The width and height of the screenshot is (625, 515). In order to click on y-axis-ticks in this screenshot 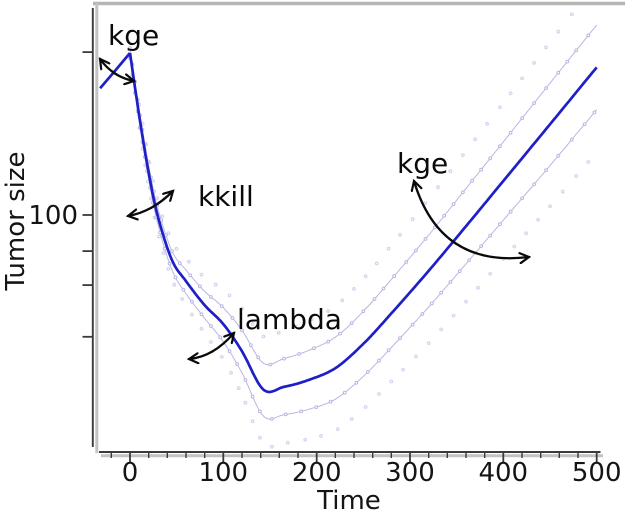, I will do `click(87, 194)`.